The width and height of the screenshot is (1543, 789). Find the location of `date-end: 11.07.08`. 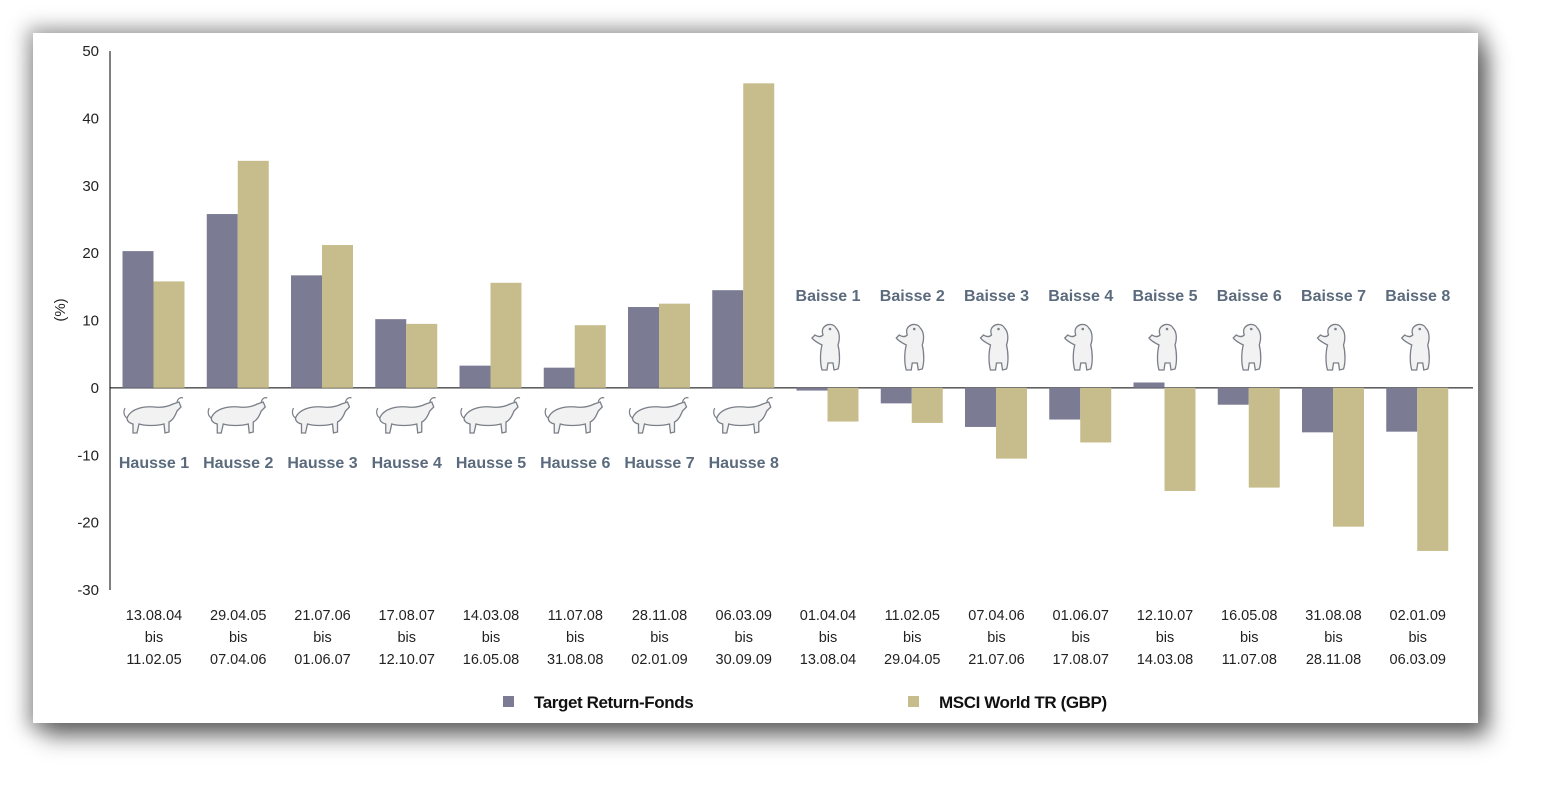

date-end: 11.07.08 is located at coordinates (1249, 660).